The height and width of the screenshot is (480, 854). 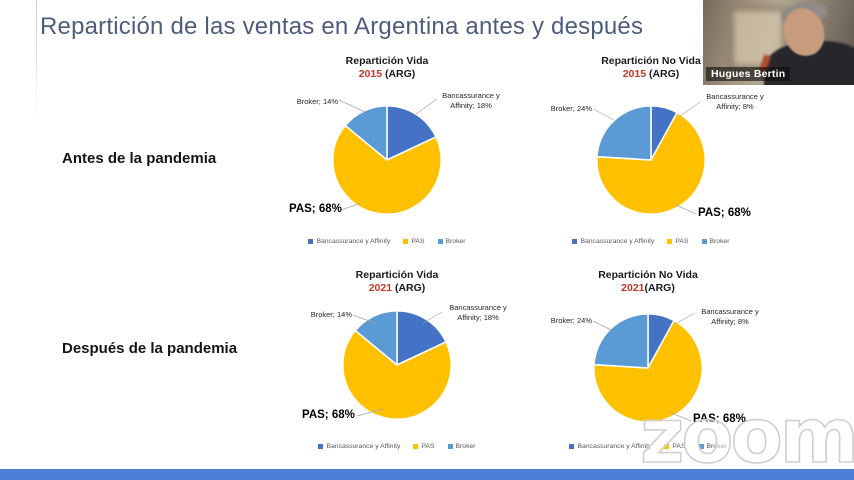 I want to click on chart-title: Repartición No Vida 2021(ARG), so click(x=648, y=282).